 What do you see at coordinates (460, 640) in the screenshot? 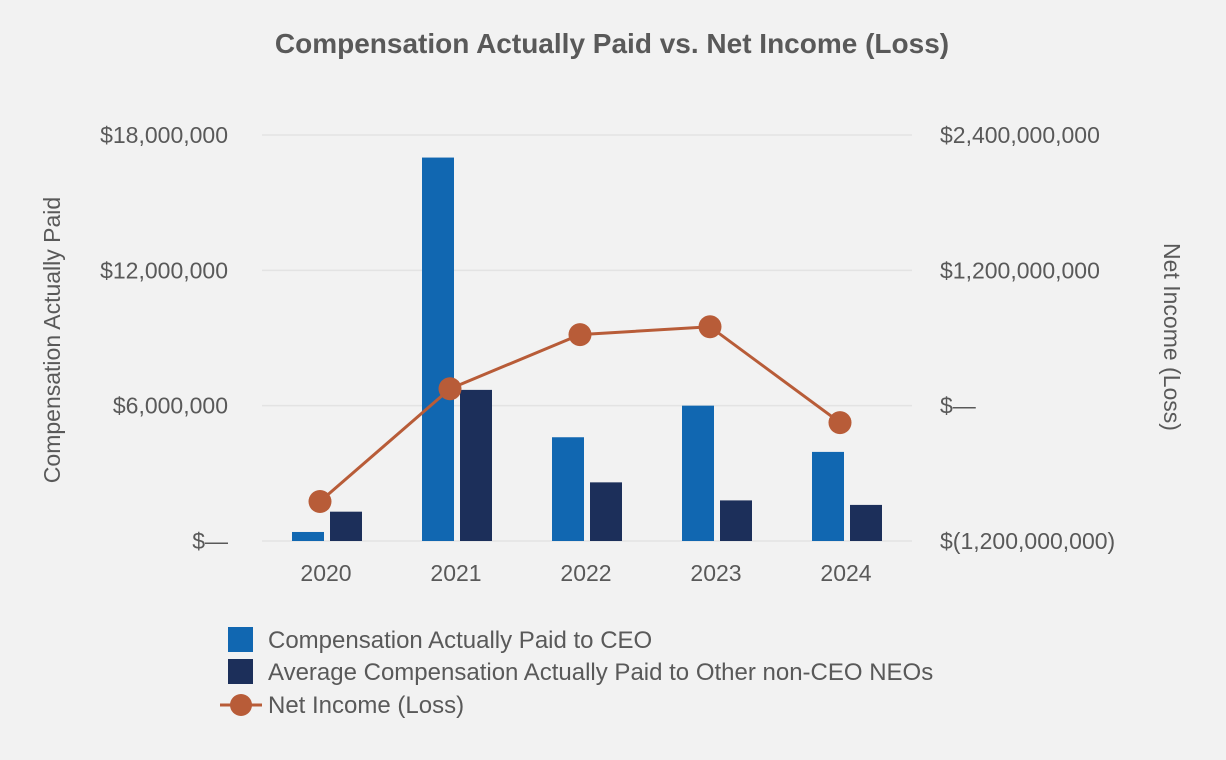
I see `legend-label-ceo: Compensation Actually Paid to CEO` at bounding box center [460, 640].